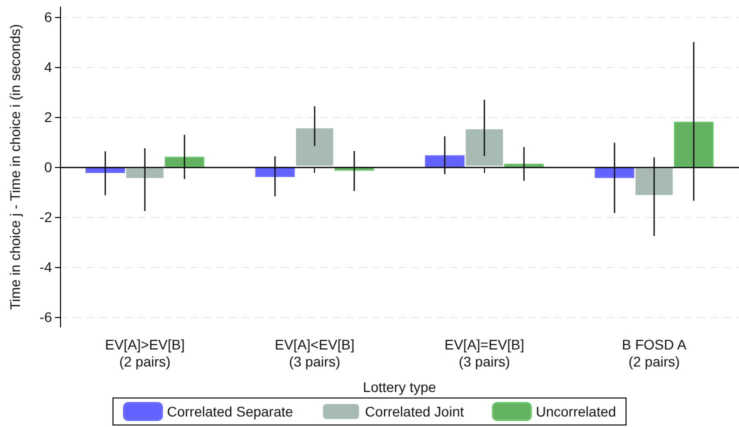 Image resolution: width=739 pixels, height=427 pixels. What do you see at coordinates (46, 217) in the screenshot?
I see `y-tick-label: -2` at bounding box center [46, 217].